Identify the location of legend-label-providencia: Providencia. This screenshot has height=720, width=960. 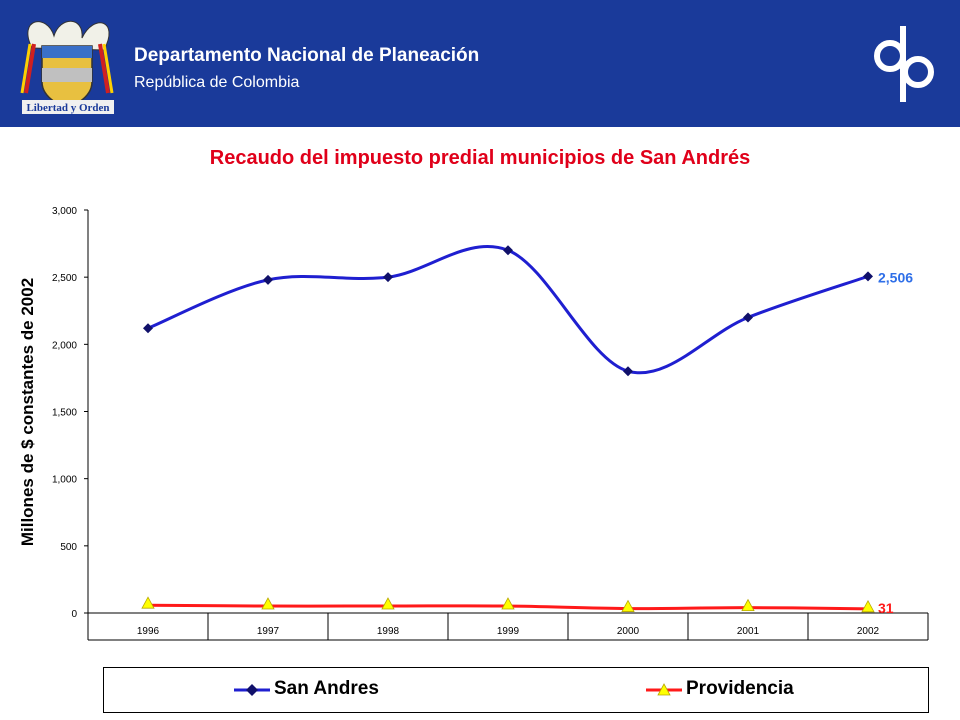
(740, 688).